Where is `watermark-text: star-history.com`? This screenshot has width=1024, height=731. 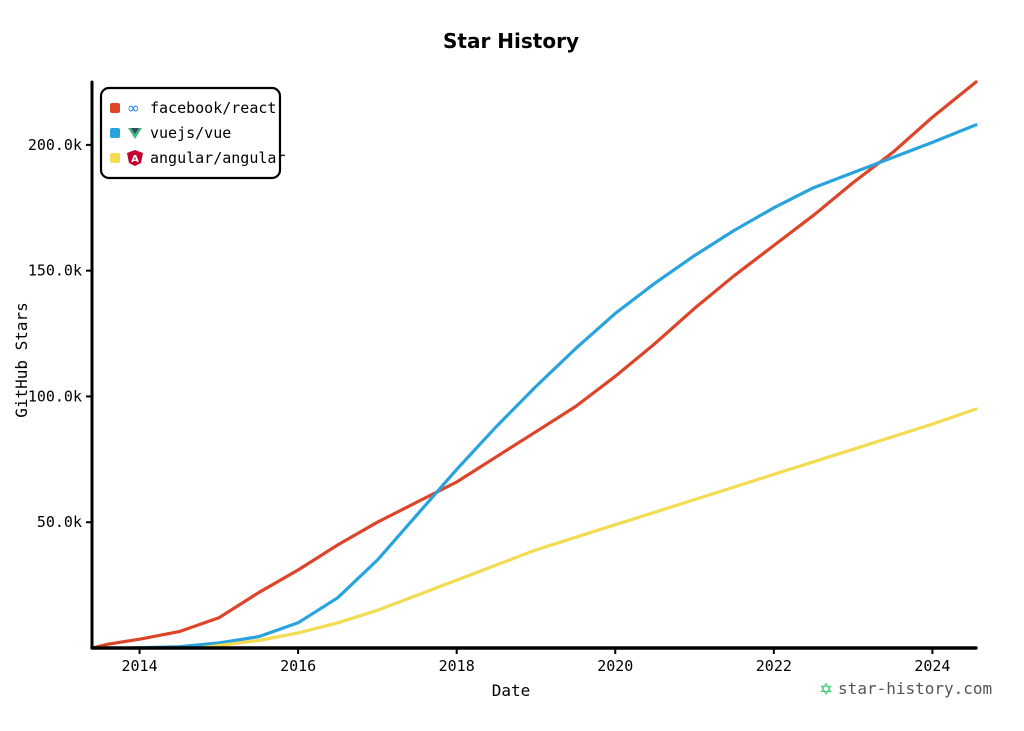
watermark-text: star-history.com is located at coordinates (915, 688).